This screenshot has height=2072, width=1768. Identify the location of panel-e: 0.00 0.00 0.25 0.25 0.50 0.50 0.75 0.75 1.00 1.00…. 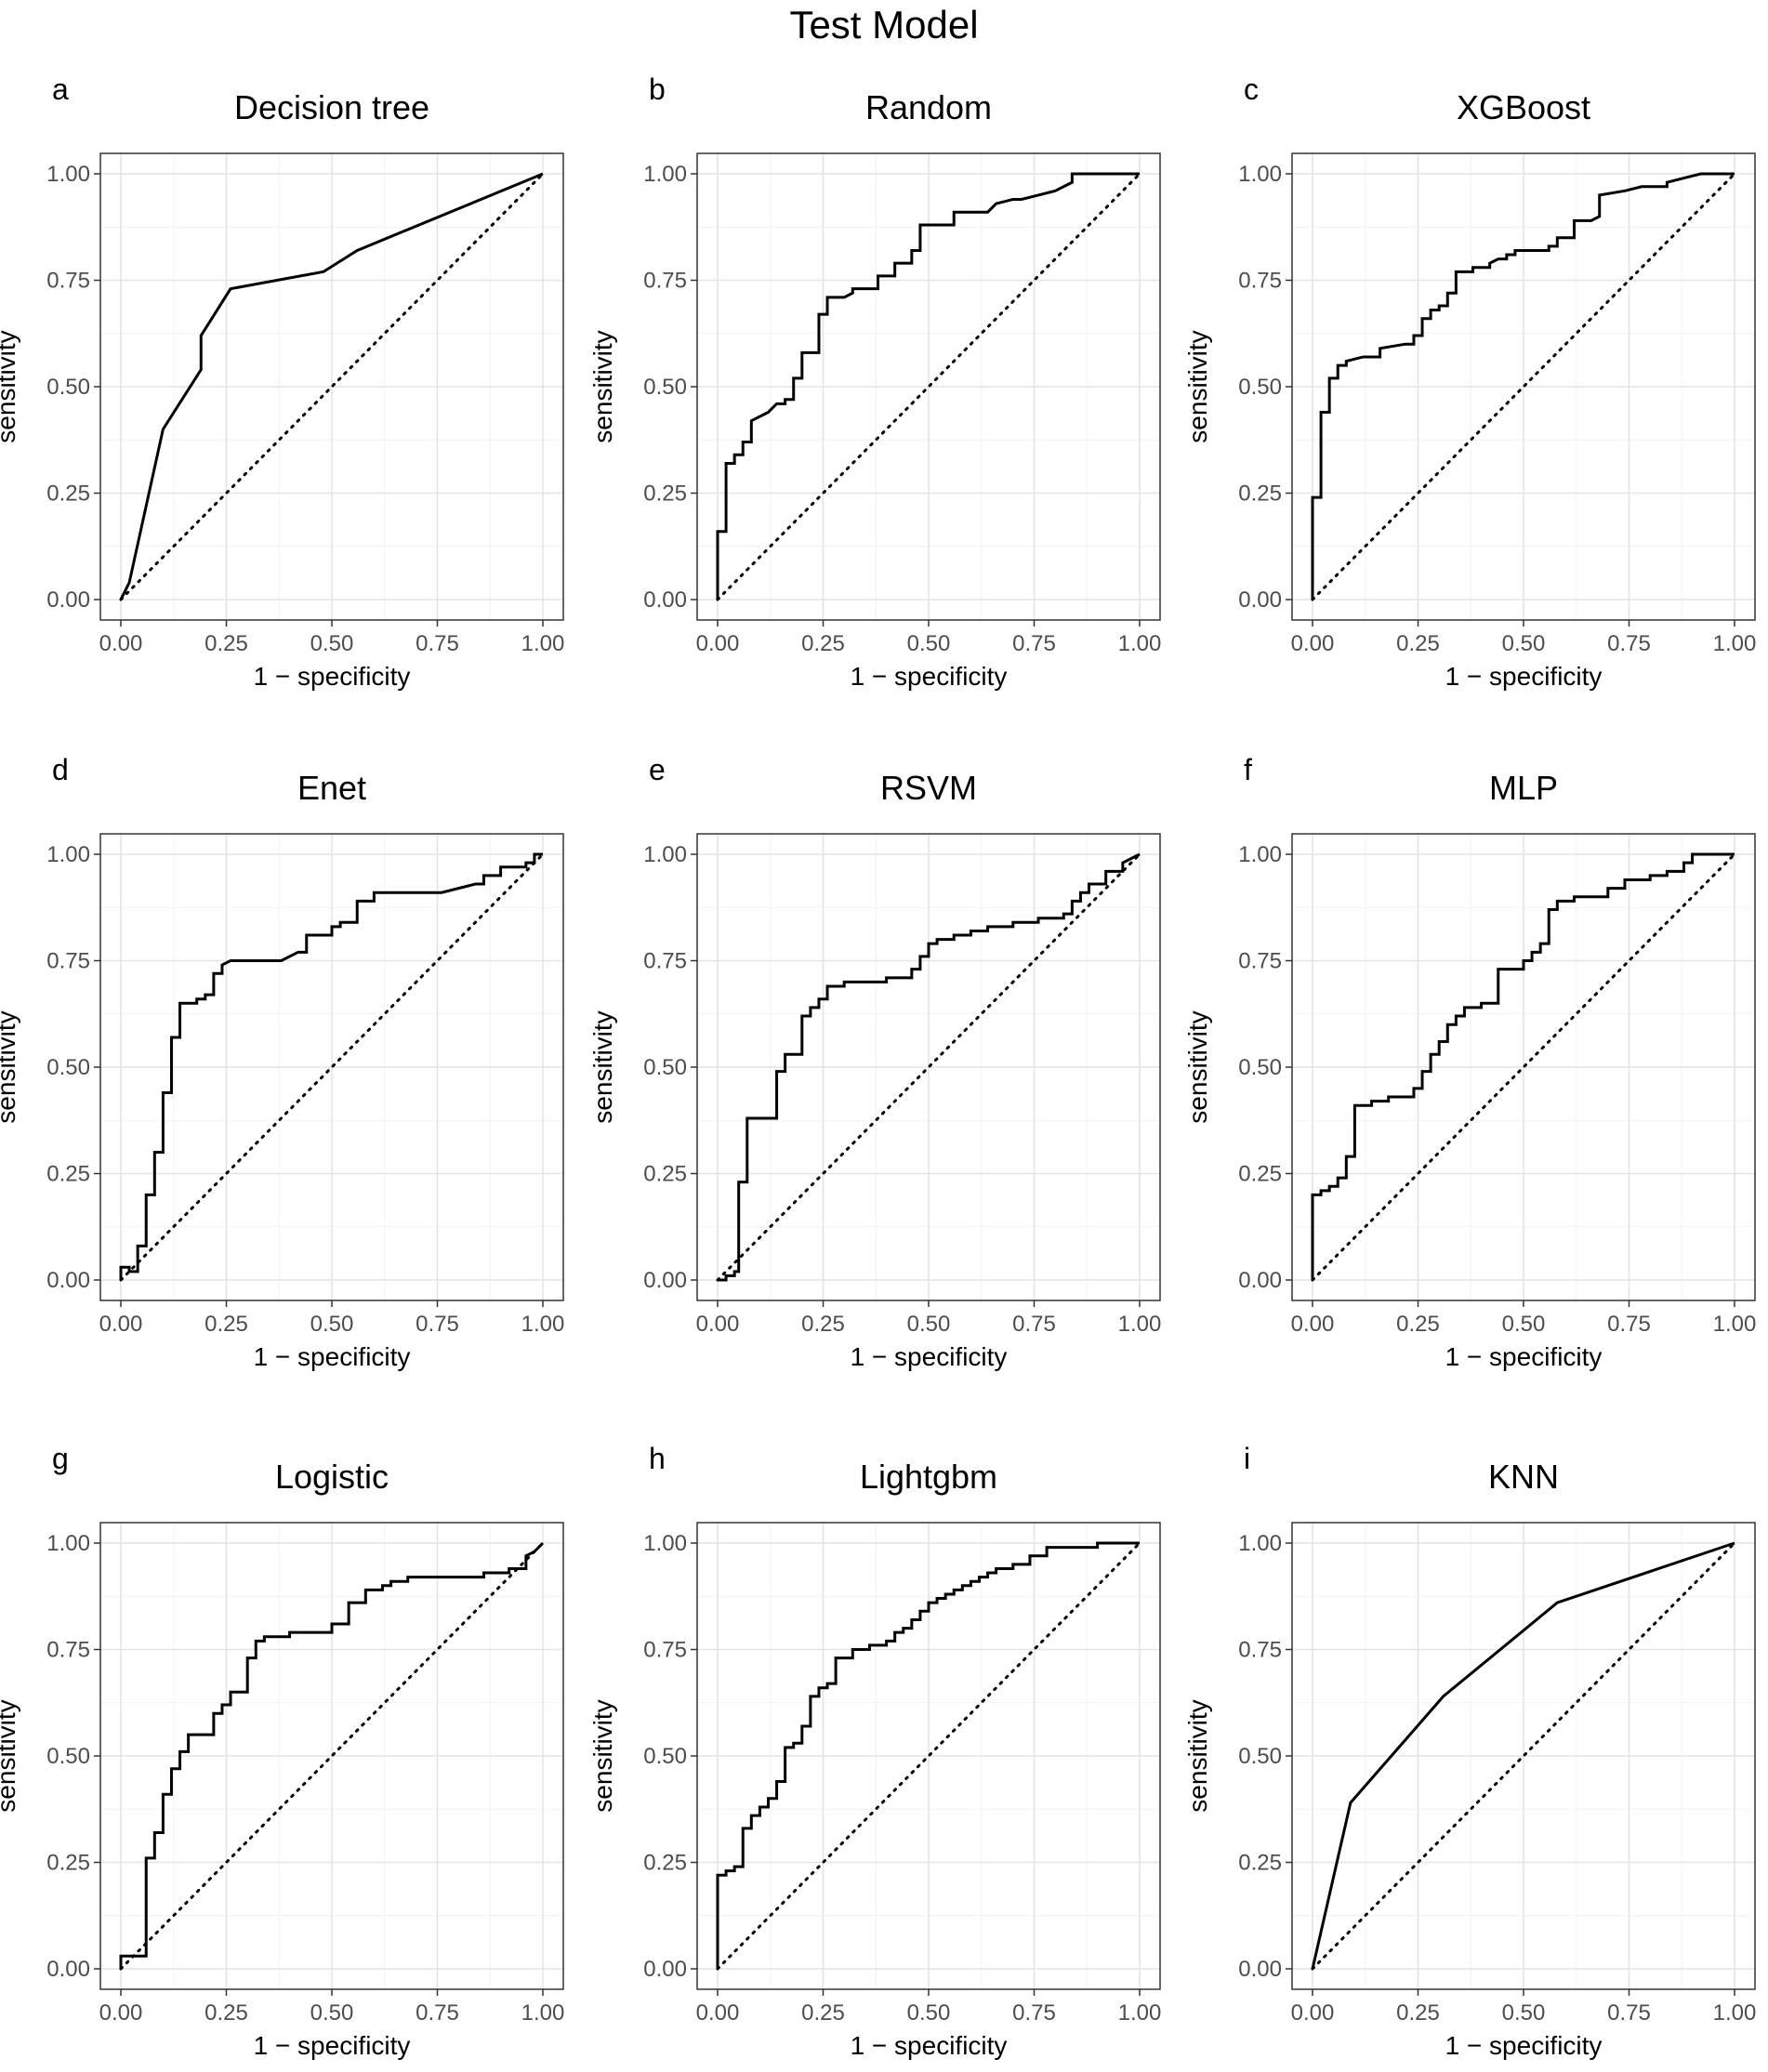
(874, 1062).